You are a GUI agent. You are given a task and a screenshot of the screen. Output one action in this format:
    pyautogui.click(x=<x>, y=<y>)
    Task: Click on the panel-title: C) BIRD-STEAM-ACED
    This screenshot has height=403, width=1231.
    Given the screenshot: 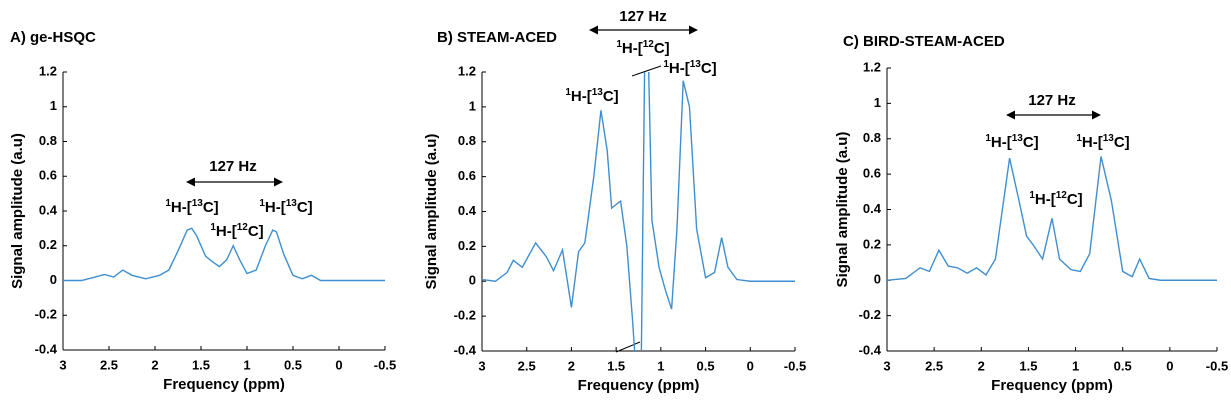 What is the action you would take?
    pyautogui.click(x=924, y=41)
    